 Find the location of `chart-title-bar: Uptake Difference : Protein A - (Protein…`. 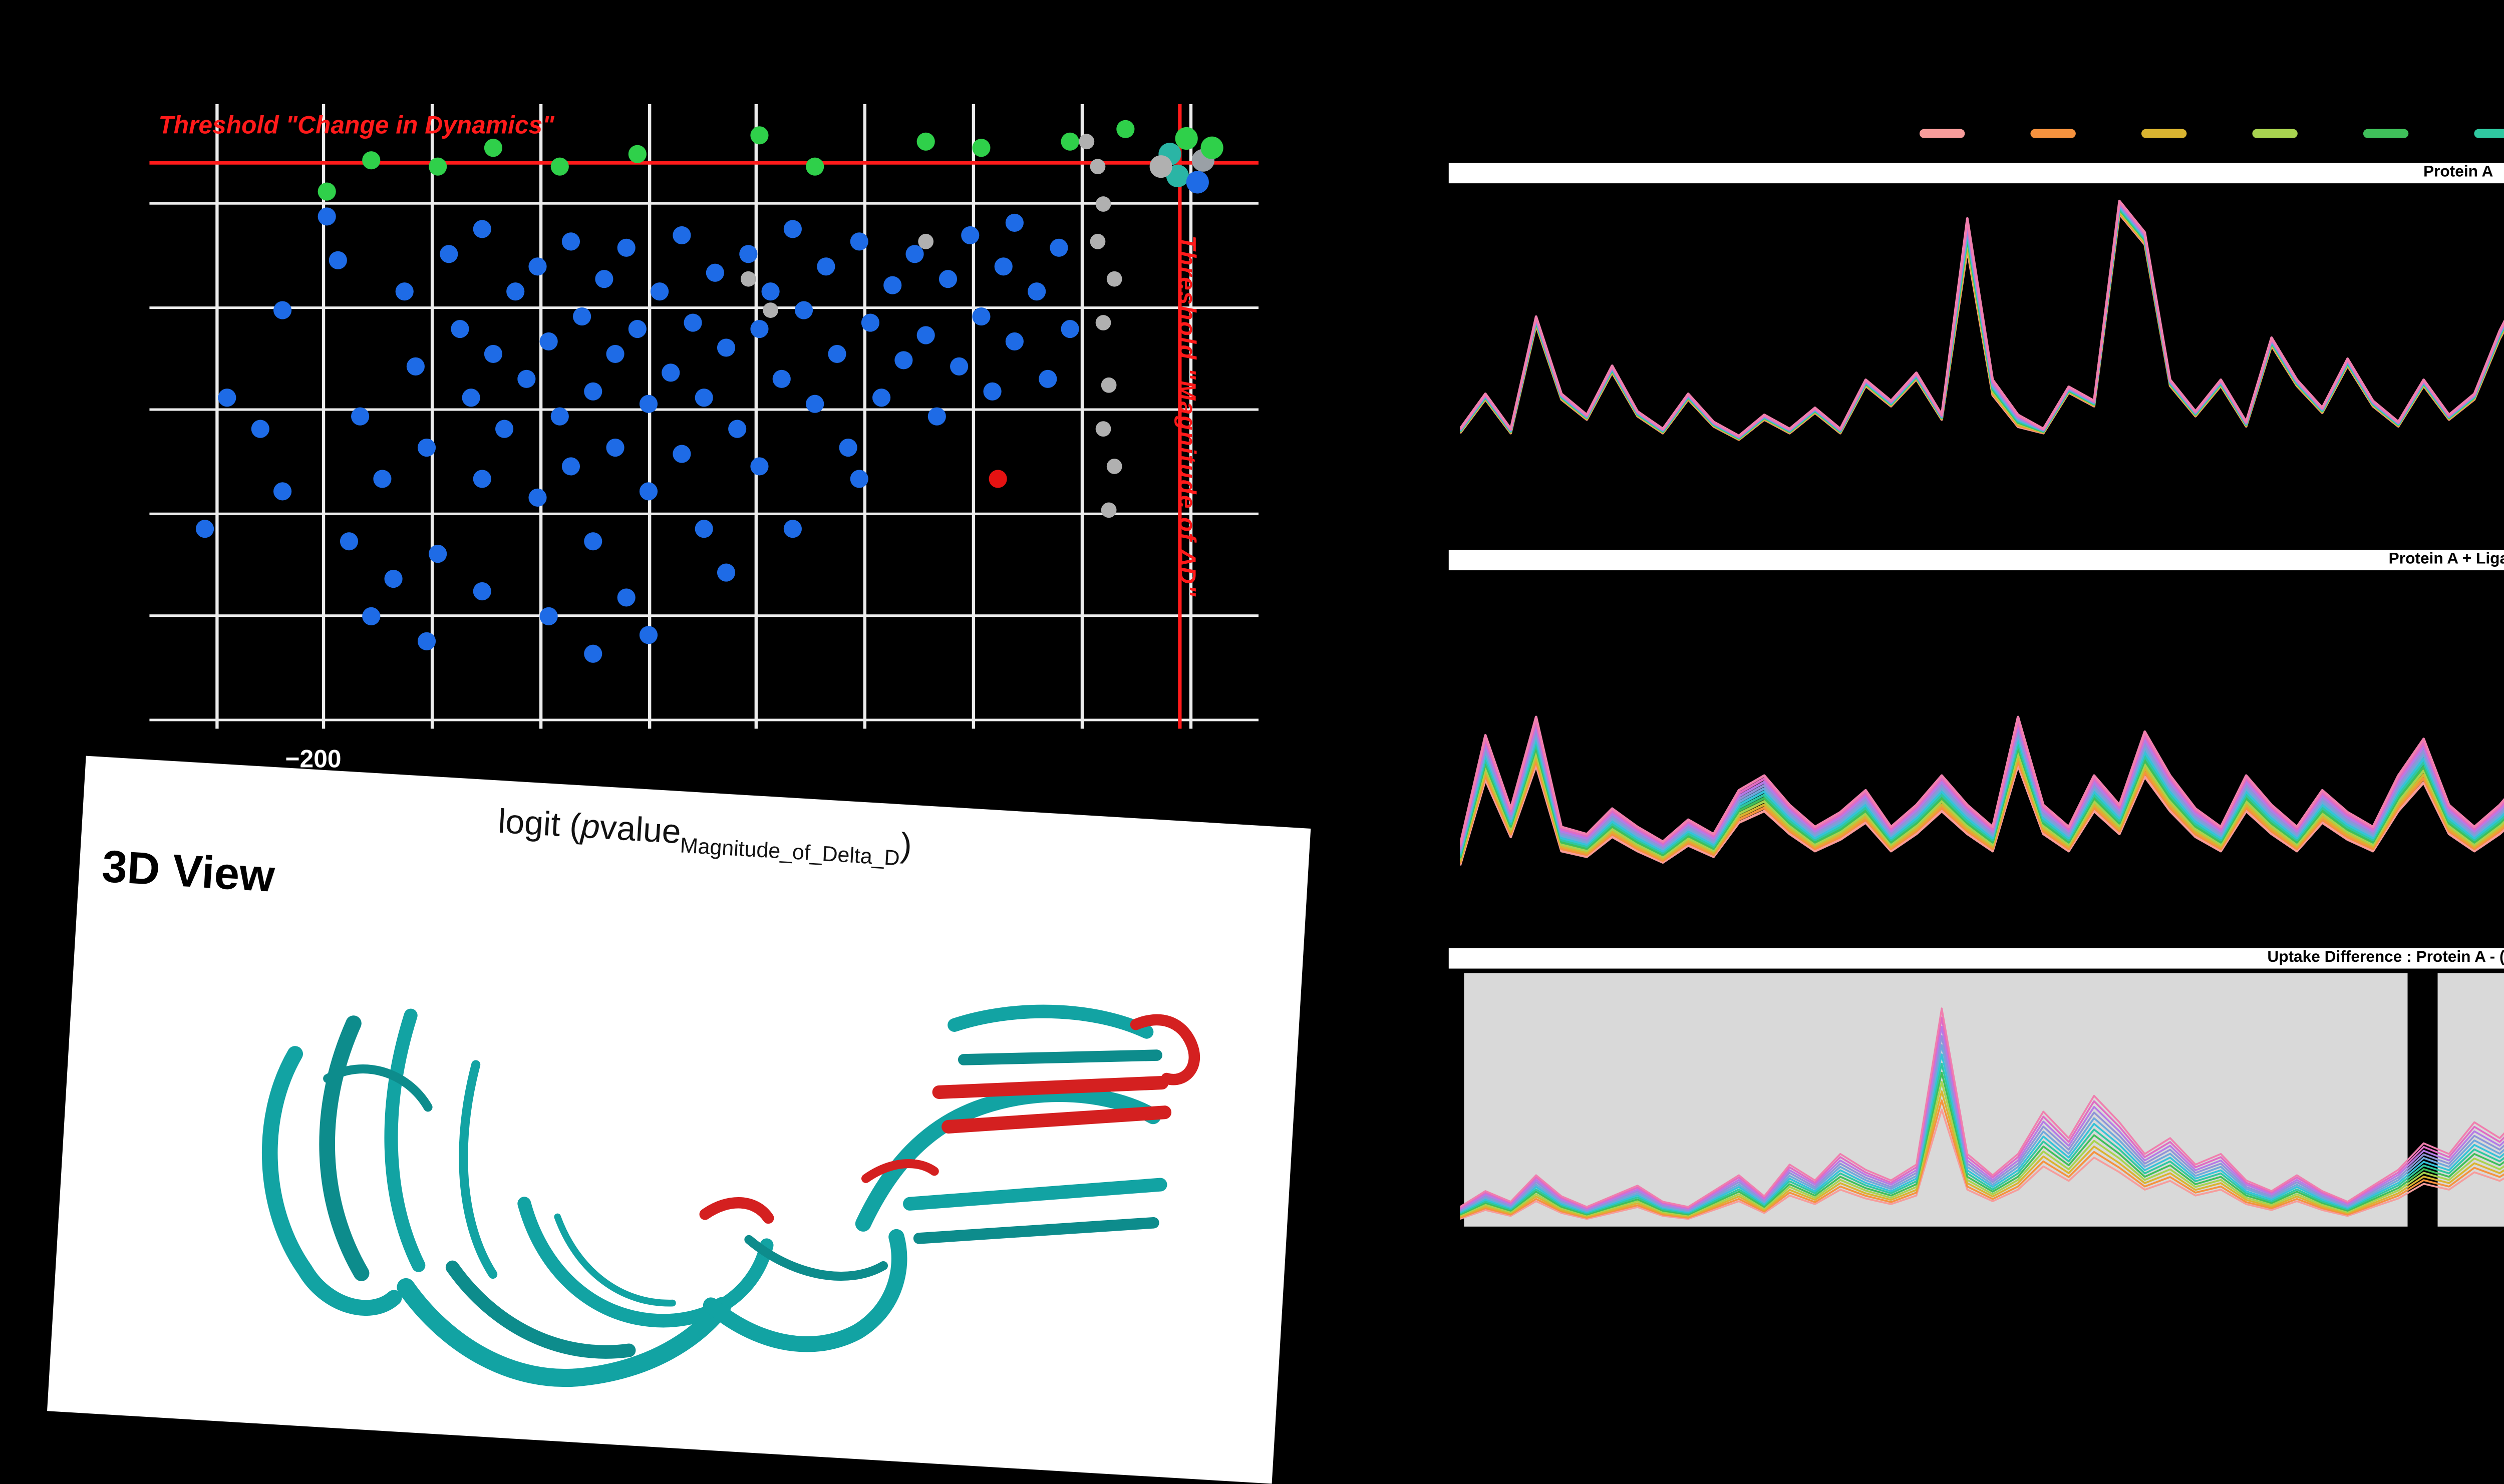

chart-title-bar: Uptake Difference : Protein A - (Protein… is located at coordinates (1976, 958).